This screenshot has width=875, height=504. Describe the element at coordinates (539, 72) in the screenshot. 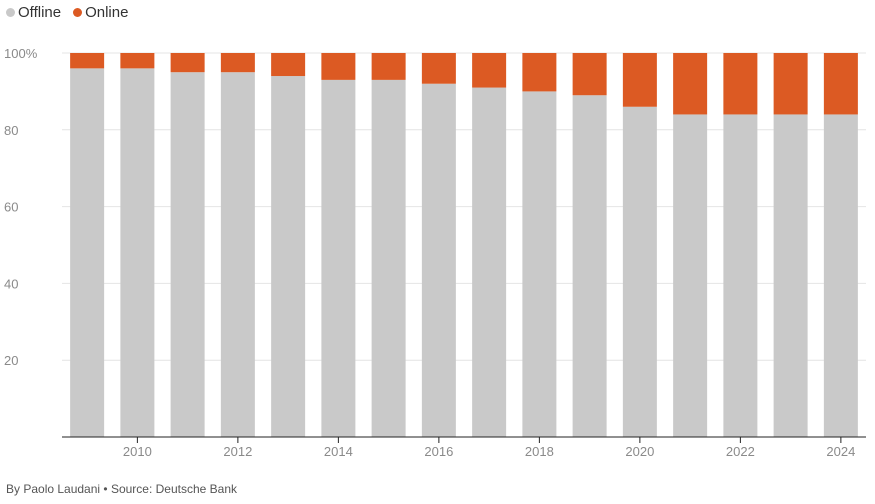

I see `bar-online-2018` at that location.